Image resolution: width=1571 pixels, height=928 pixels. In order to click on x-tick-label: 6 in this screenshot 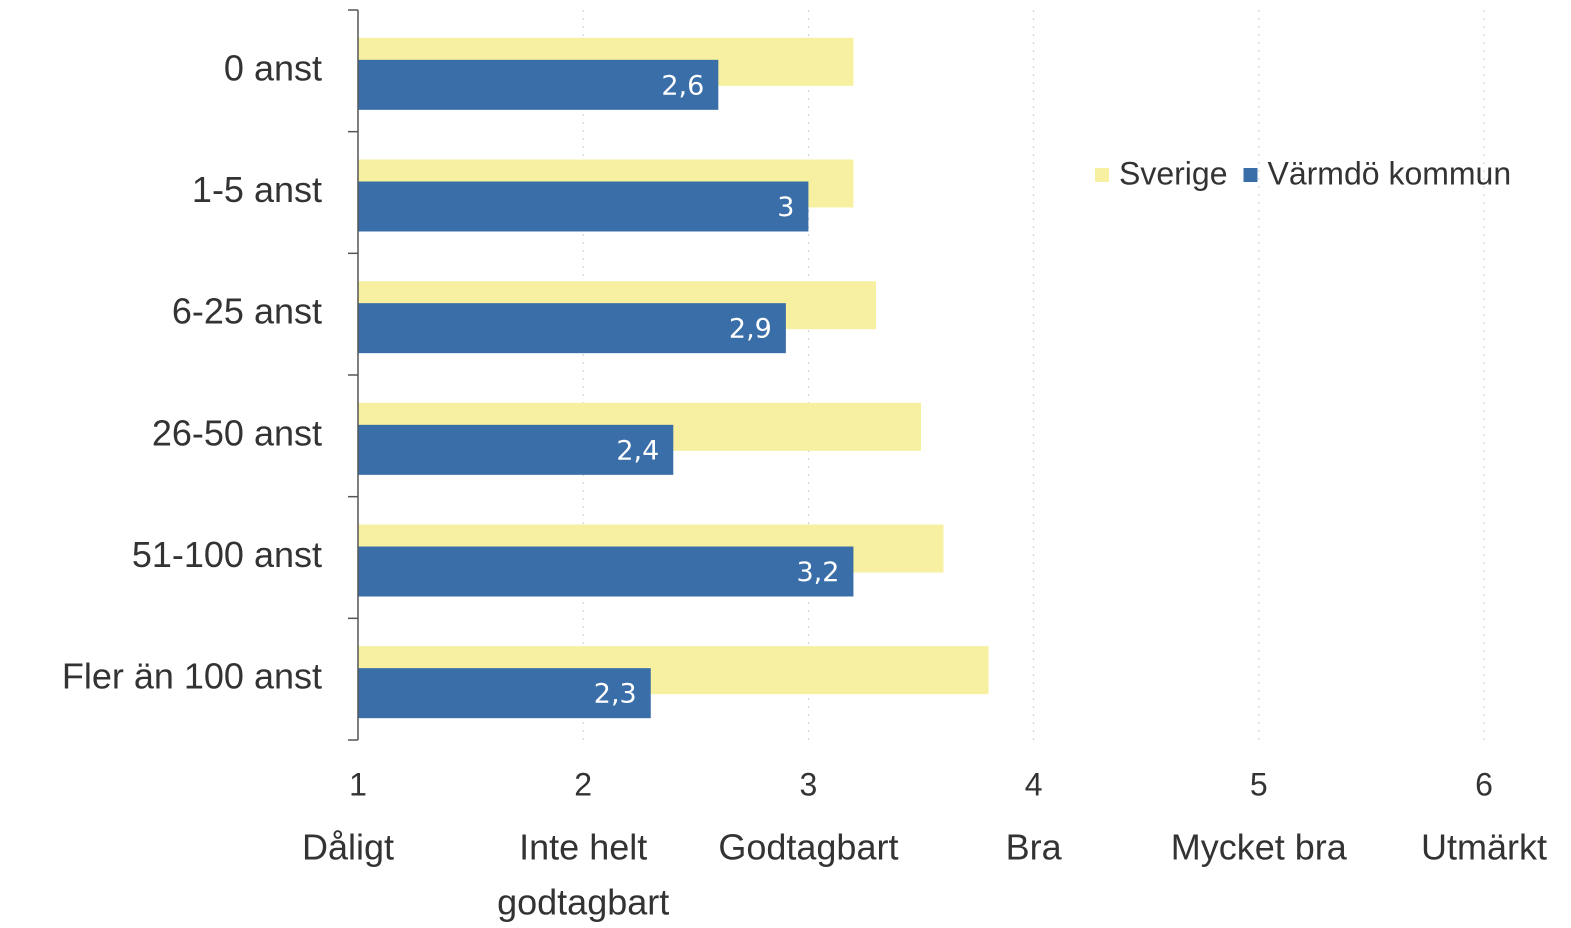, I will do `click(1484, 784)`.